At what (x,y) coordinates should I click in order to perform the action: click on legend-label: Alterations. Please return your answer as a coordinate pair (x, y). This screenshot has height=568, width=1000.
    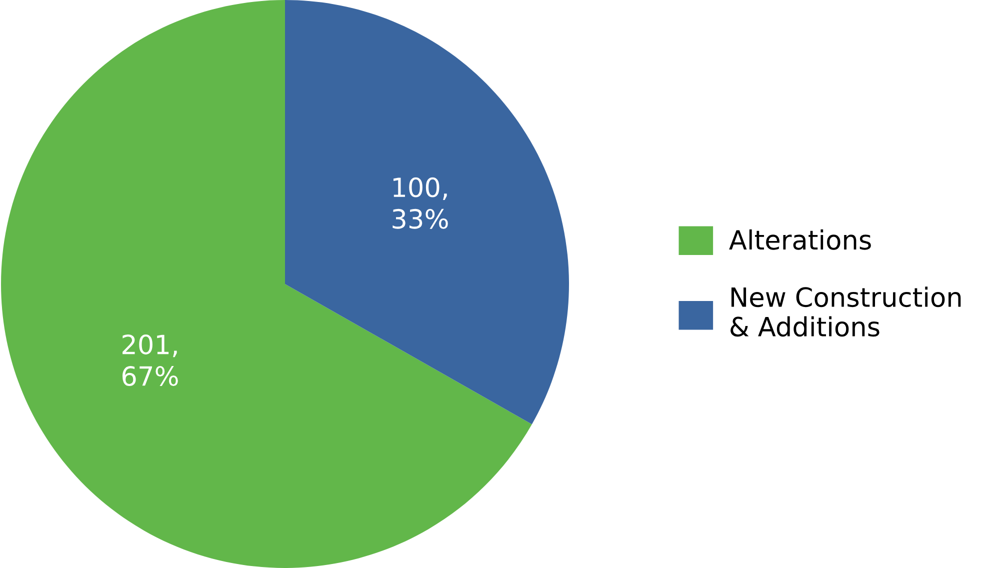
    Looking at the image, I should click on (800, 239).